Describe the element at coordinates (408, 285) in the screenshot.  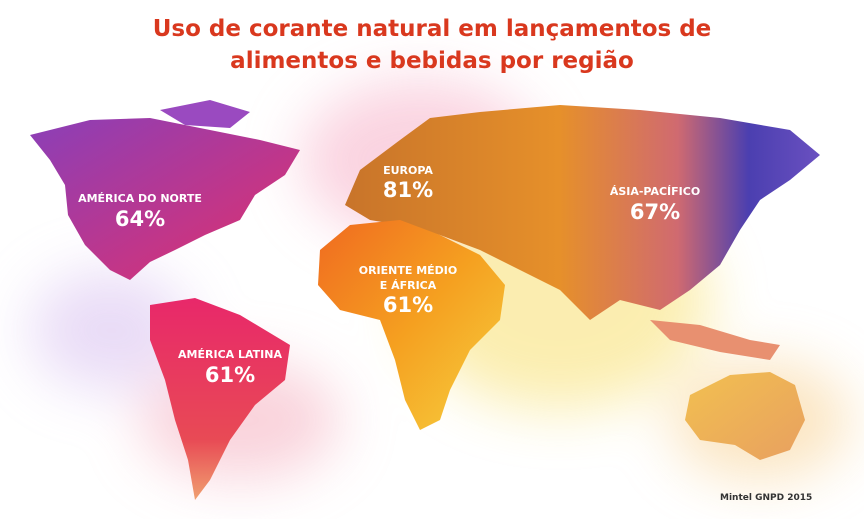
I see `region-name: E ÁFRICA` at that location.